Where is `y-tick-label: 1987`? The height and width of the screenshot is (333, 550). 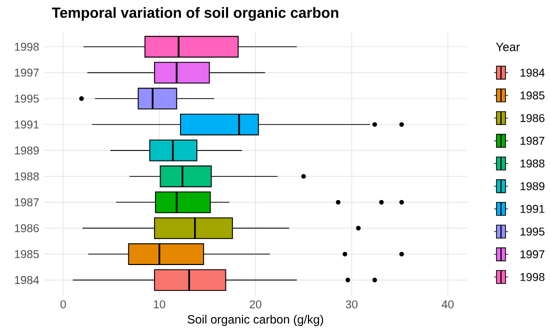
y-tick-label: 1987 is located at coordinates (26, 202).